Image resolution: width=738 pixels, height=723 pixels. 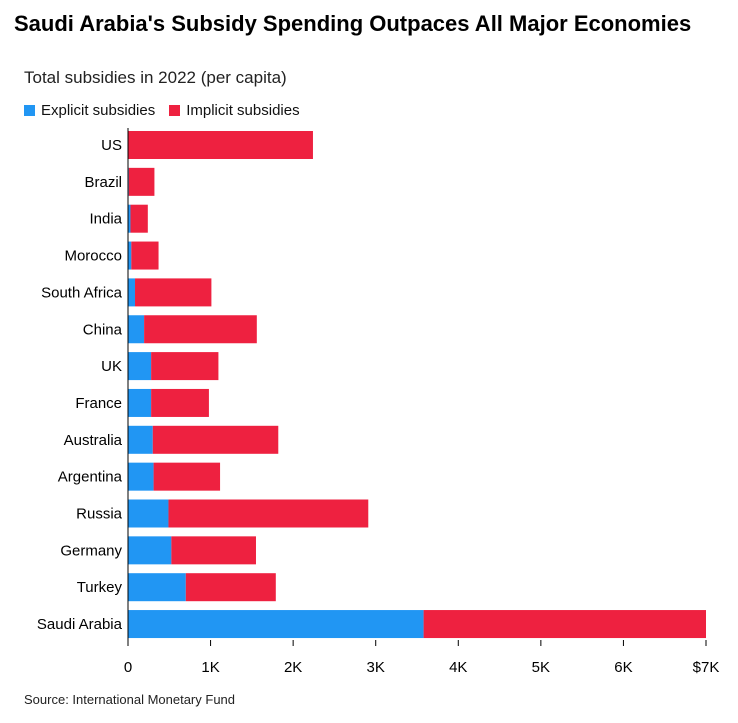 What do you see at coordinates (128, 667) in the screenshot?
I see `x-tick-label-0: 0` at bounding box center [128, 667].